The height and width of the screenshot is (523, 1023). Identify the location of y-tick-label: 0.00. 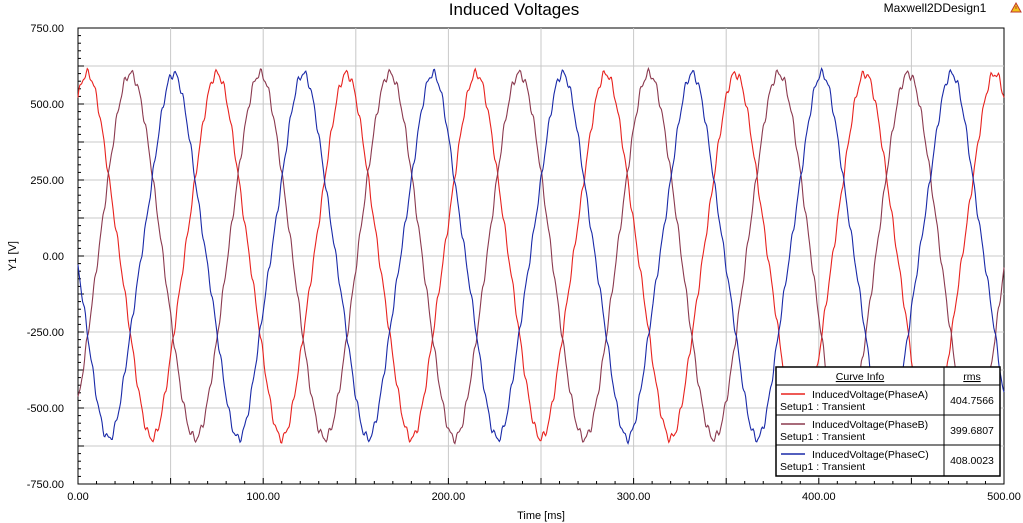
(53, 257).